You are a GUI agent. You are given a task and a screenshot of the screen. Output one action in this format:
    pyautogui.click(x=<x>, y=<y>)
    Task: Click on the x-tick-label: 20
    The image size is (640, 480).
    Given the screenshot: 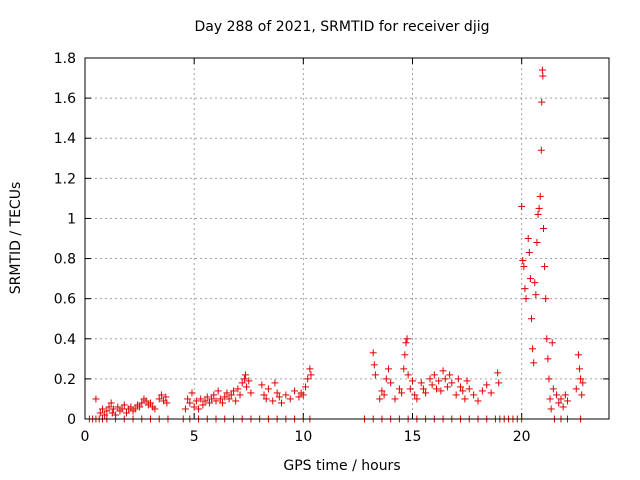 What is the action you would take?
    pyautogui.click(x=522, y=437)
    